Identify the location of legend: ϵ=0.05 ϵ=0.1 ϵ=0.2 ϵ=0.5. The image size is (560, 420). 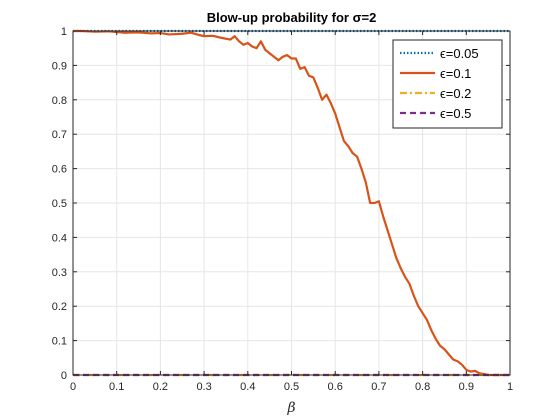
(447, 84).